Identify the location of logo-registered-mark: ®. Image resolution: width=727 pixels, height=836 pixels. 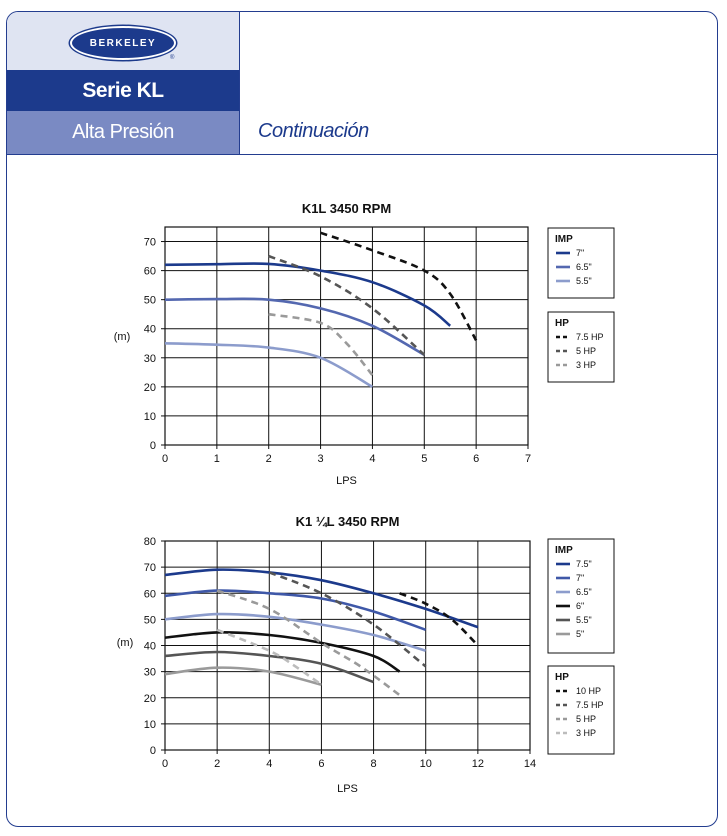
(172, 58).